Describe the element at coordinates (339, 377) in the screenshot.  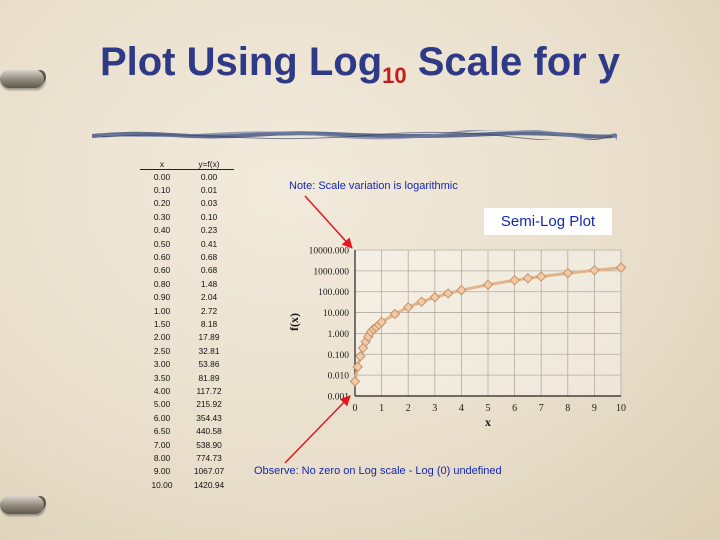
I see `y-tick-label: 0.010` at that location.